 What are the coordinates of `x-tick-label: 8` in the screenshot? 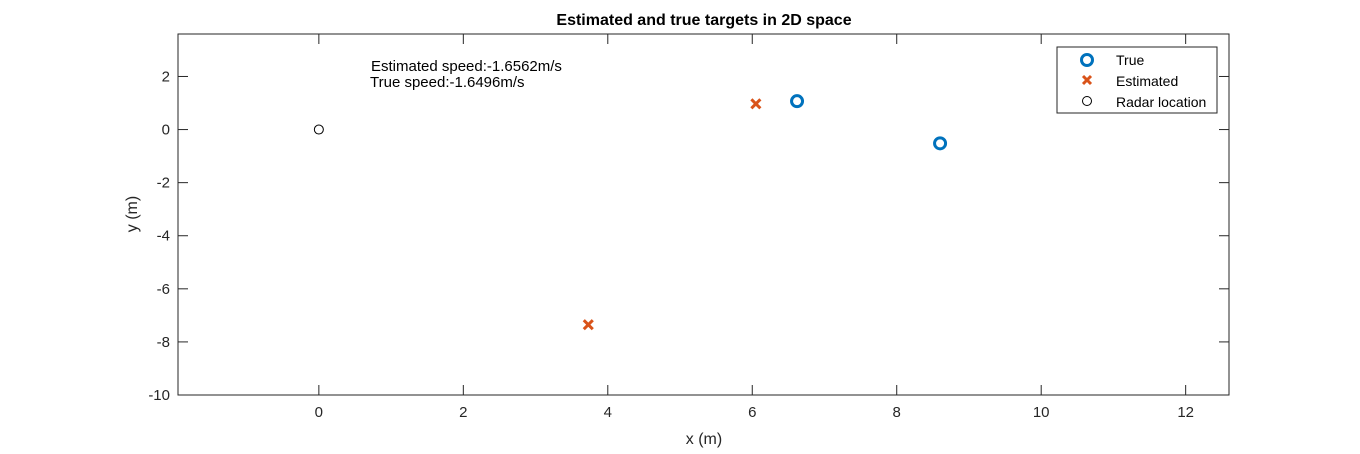 It's located at (897, 412).